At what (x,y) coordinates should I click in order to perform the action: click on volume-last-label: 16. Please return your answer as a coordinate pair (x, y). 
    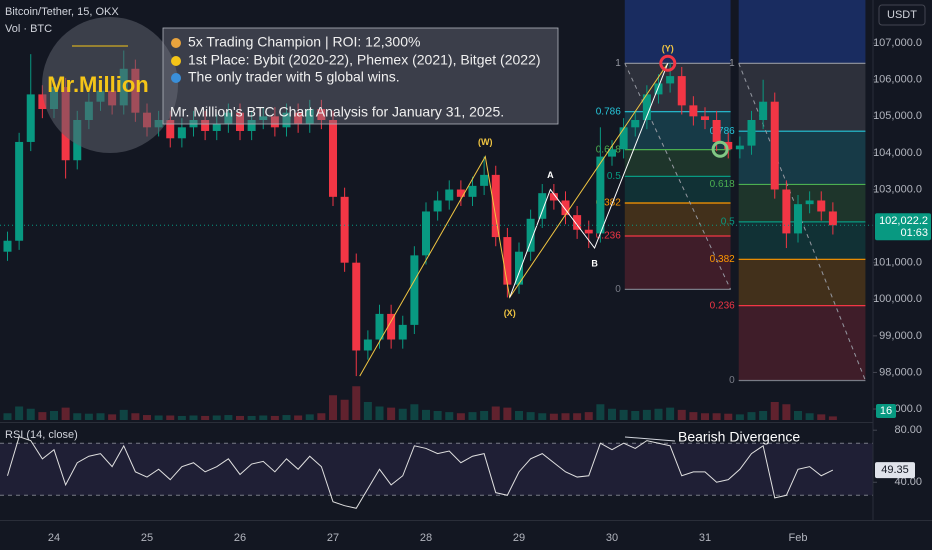
    Looking at the image, I should click on (886, 411).